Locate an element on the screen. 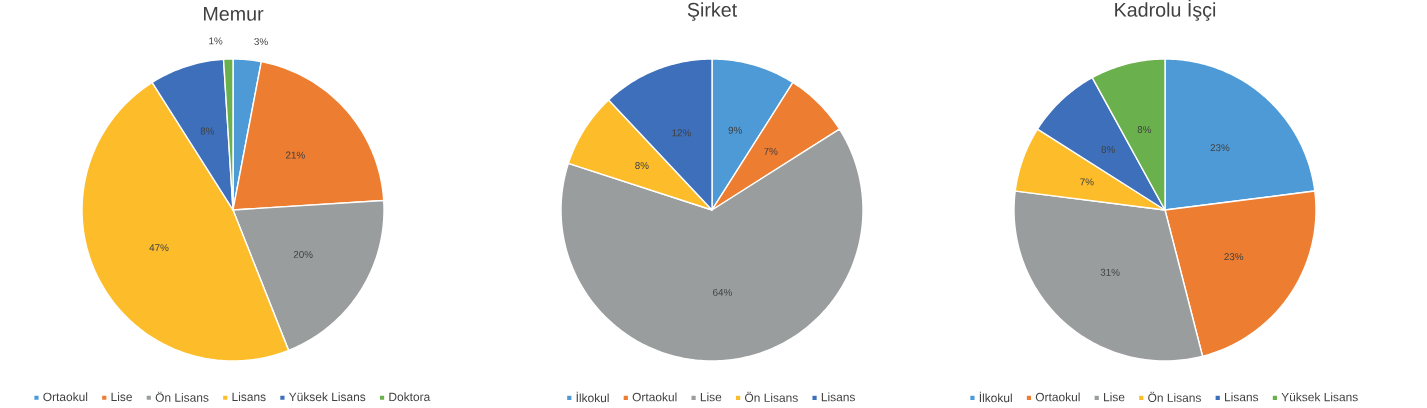 The height and width of the screenshot is (408, 1427). data-label: 9% is located at coordinates (735, 130).